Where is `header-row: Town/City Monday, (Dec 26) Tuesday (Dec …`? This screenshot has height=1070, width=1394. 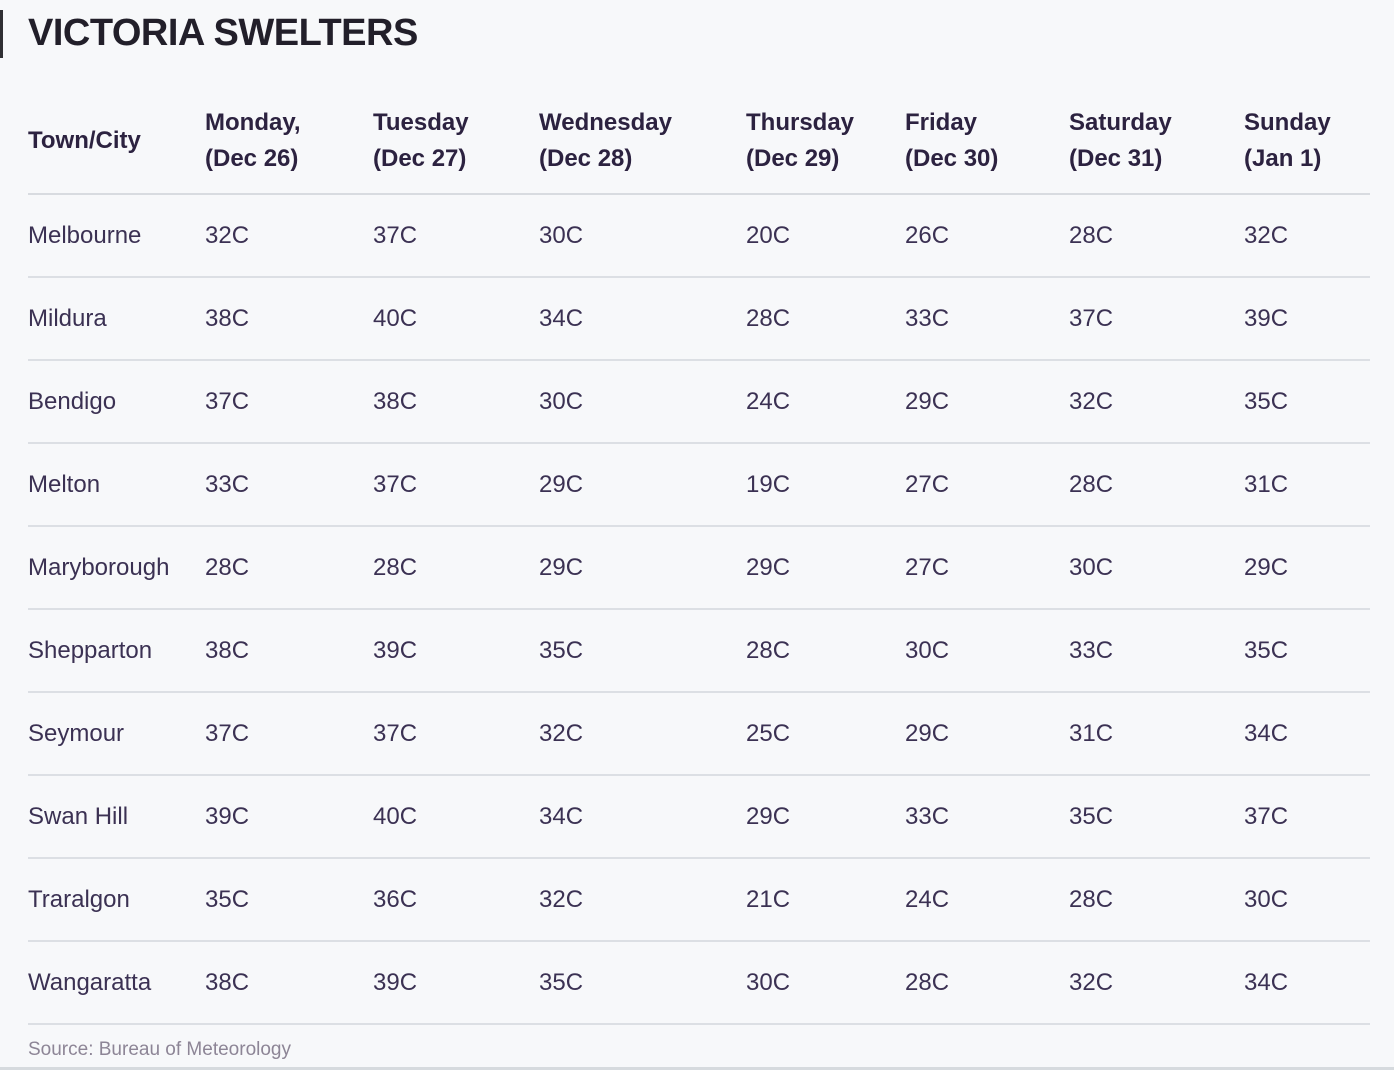 header-row: Town/City Monday, (Dec 26) Tuesday (Dec … is located at coordinates (699, 142).